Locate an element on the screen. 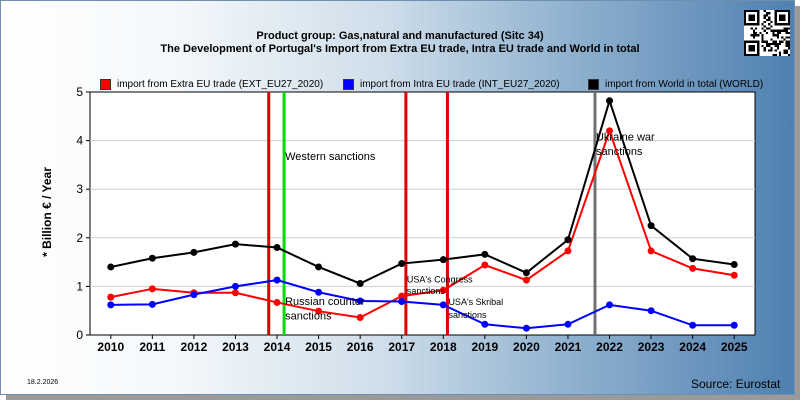 The height and width of the screenshot is (400, 800). x-tick-label: 2023 is located at coordinates (651, 347).